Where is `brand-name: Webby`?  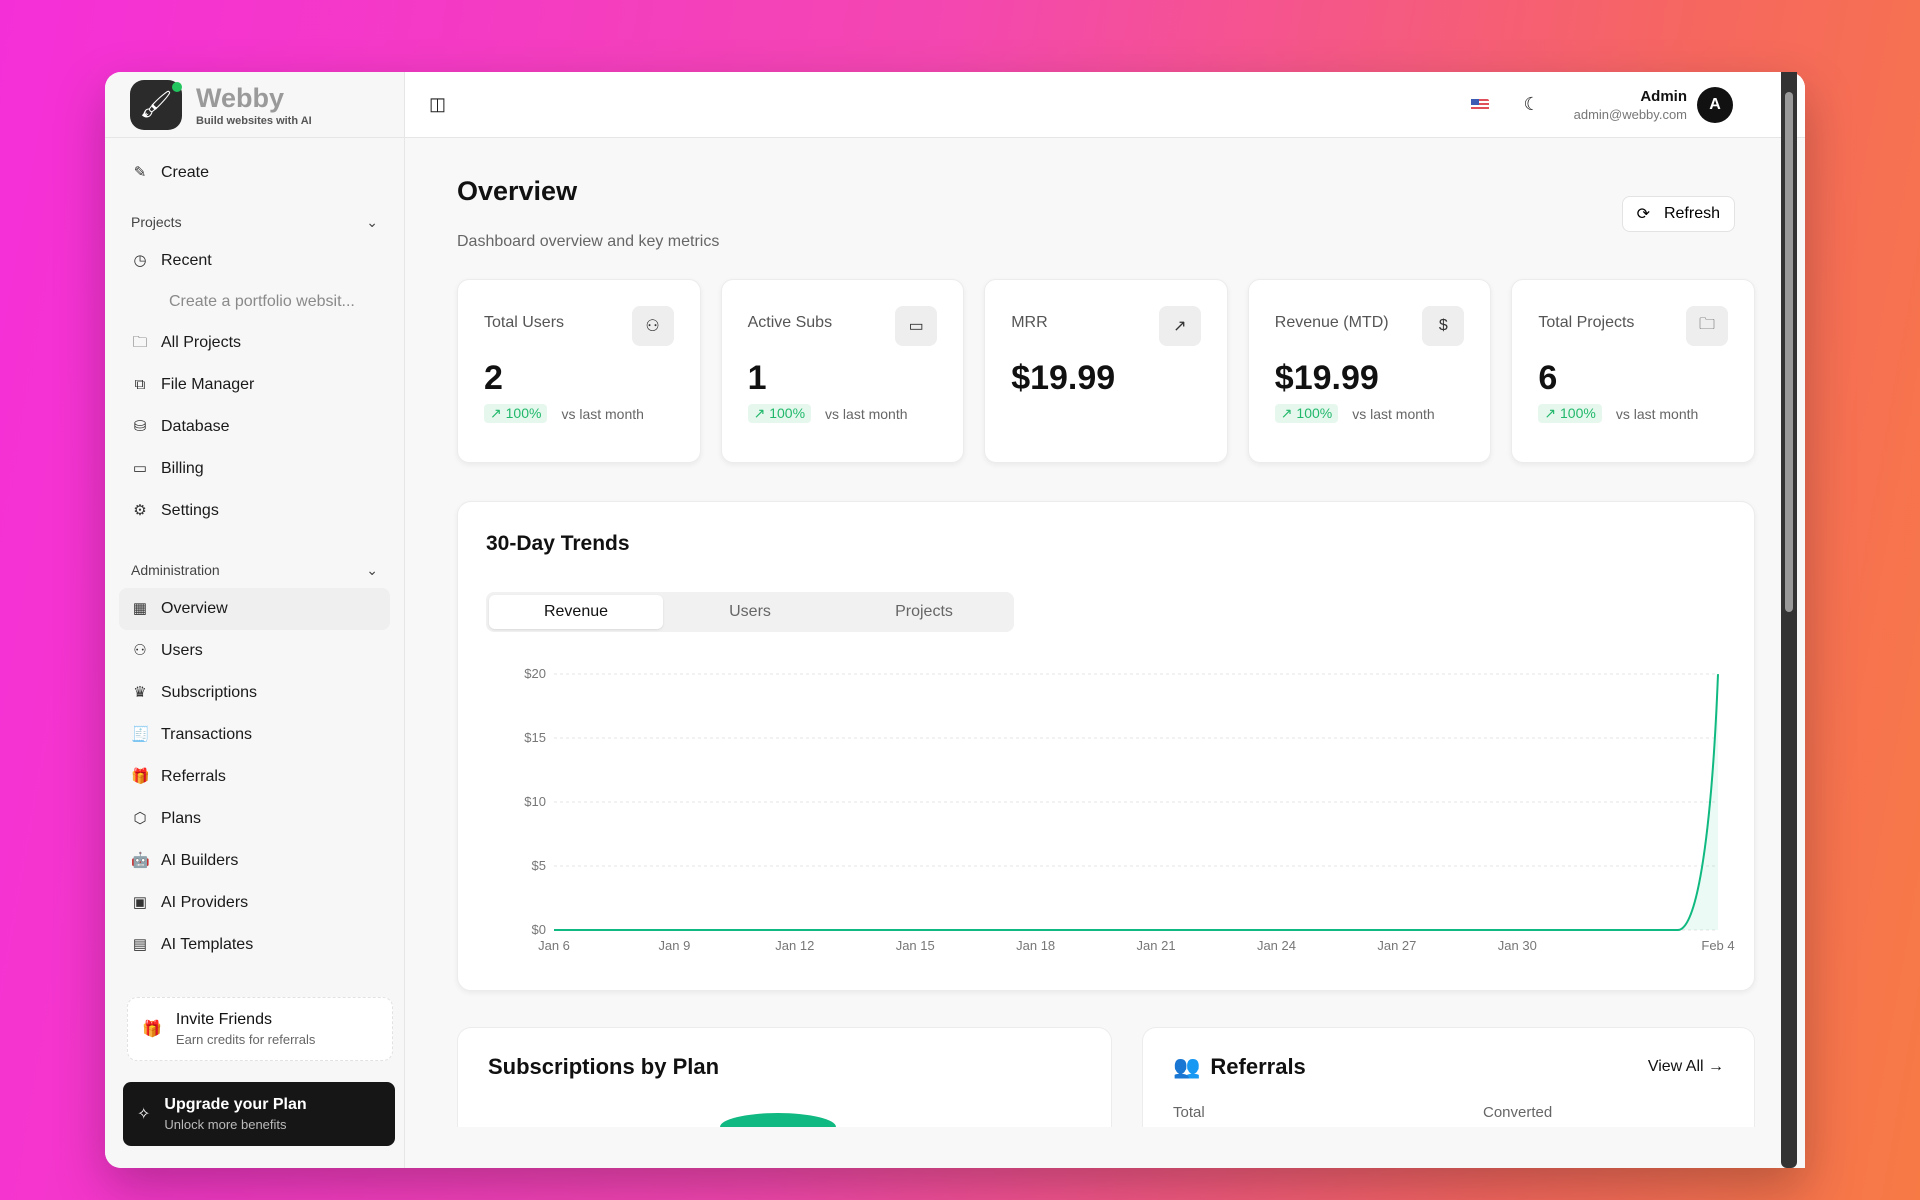 brand-name: Webby is located at coordinates (240, 97).